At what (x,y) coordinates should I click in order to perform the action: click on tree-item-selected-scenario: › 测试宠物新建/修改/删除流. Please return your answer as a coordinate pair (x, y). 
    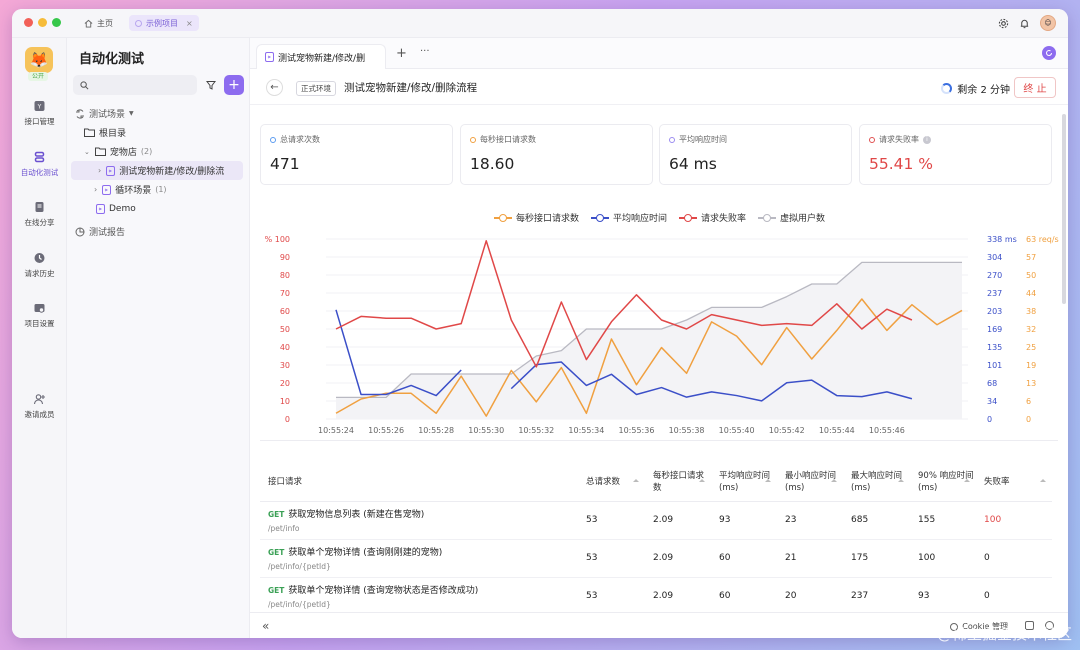
    Looking at the image, I should click on (157, 170).